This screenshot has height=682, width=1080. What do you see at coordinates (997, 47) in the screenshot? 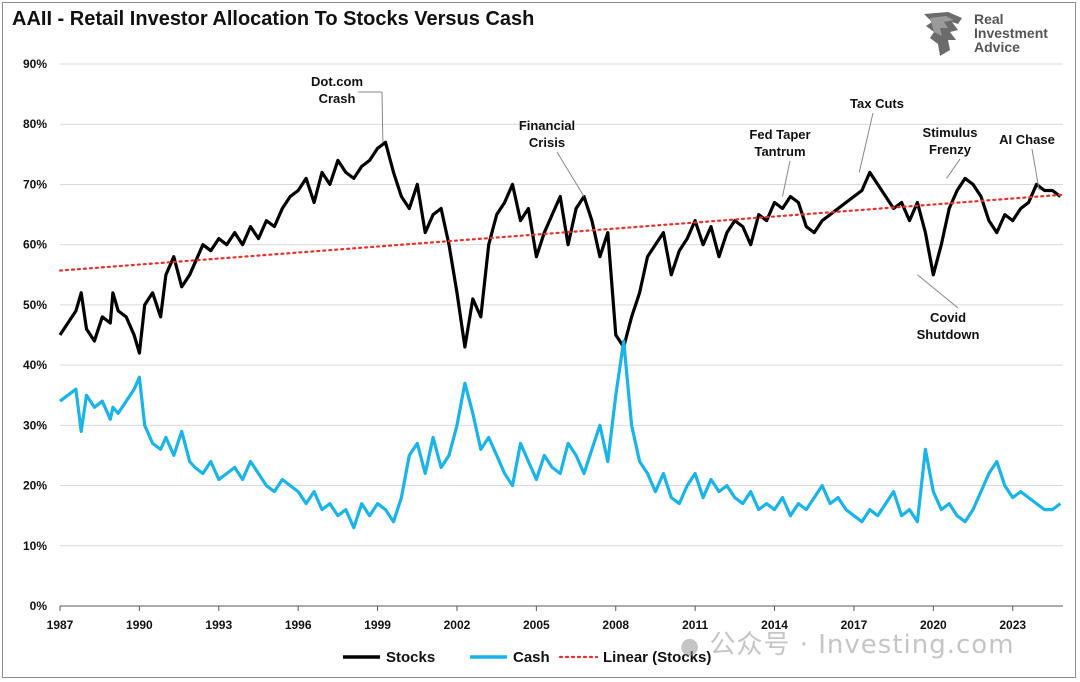
I see `logo-line-3: Advice` at bounding box center [997, 47].